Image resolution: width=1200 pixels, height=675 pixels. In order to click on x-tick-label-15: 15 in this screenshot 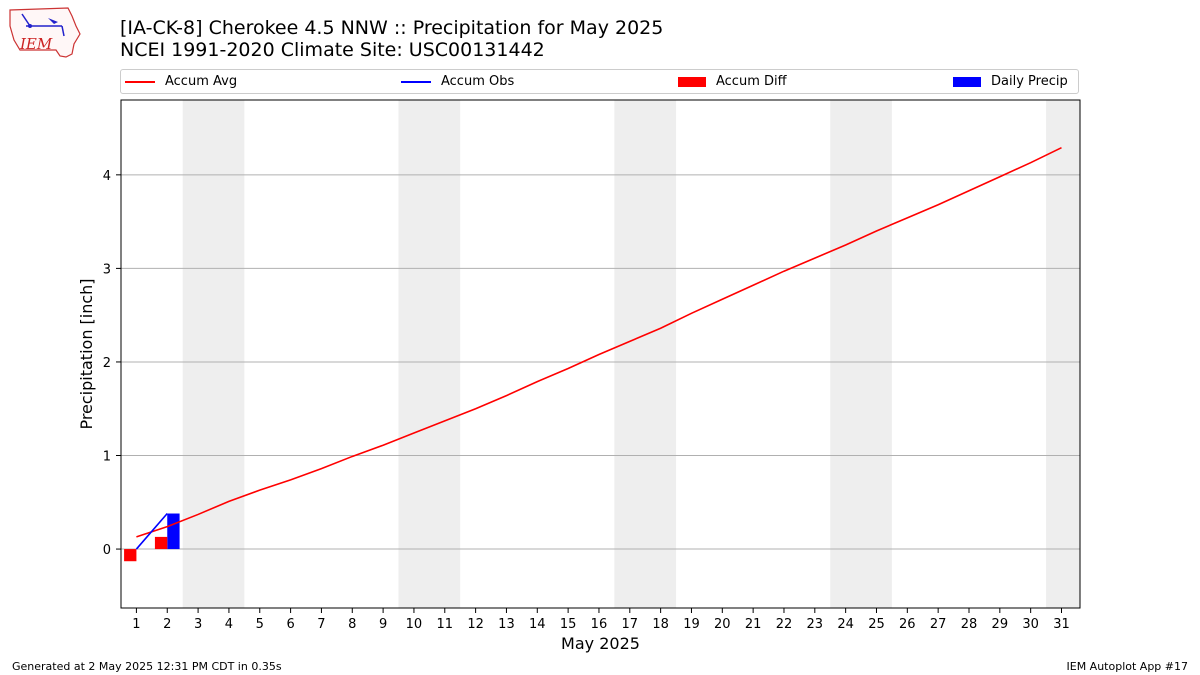, I will do `click(568, 624)`.